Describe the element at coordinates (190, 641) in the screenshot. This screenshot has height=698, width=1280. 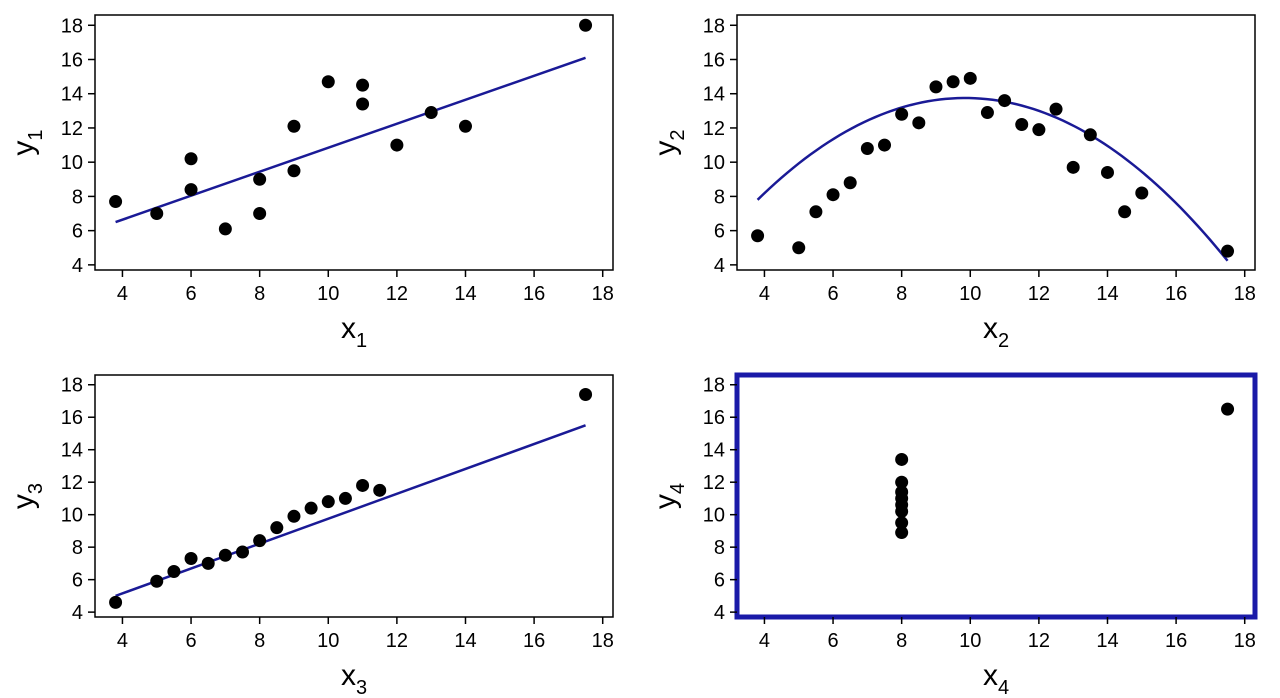
I see `x-tick-label-3-6: 6` at that location.